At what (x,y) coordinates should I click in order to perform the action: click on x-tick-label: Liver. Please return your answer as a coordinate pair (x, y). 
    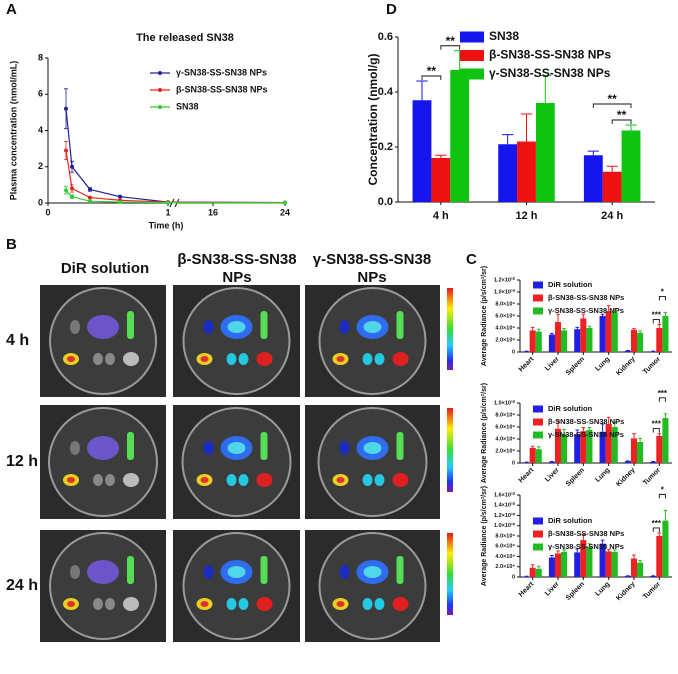
    Looking at the image, I should click on (552, 589).